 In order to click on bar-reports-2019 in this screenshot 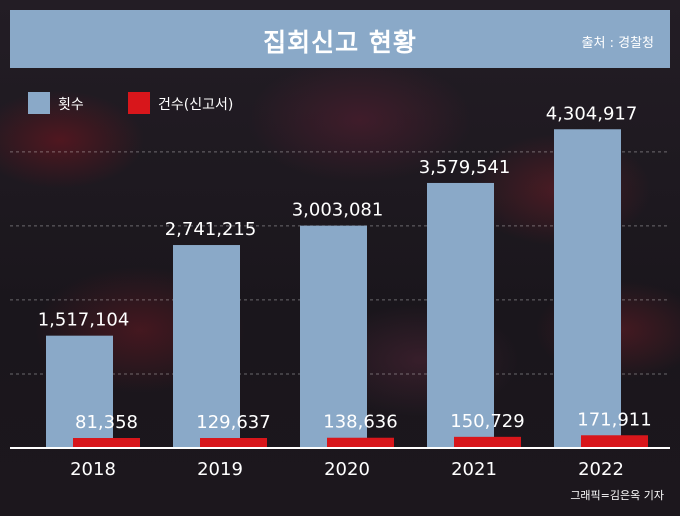, I will do `click(233, 443)`.